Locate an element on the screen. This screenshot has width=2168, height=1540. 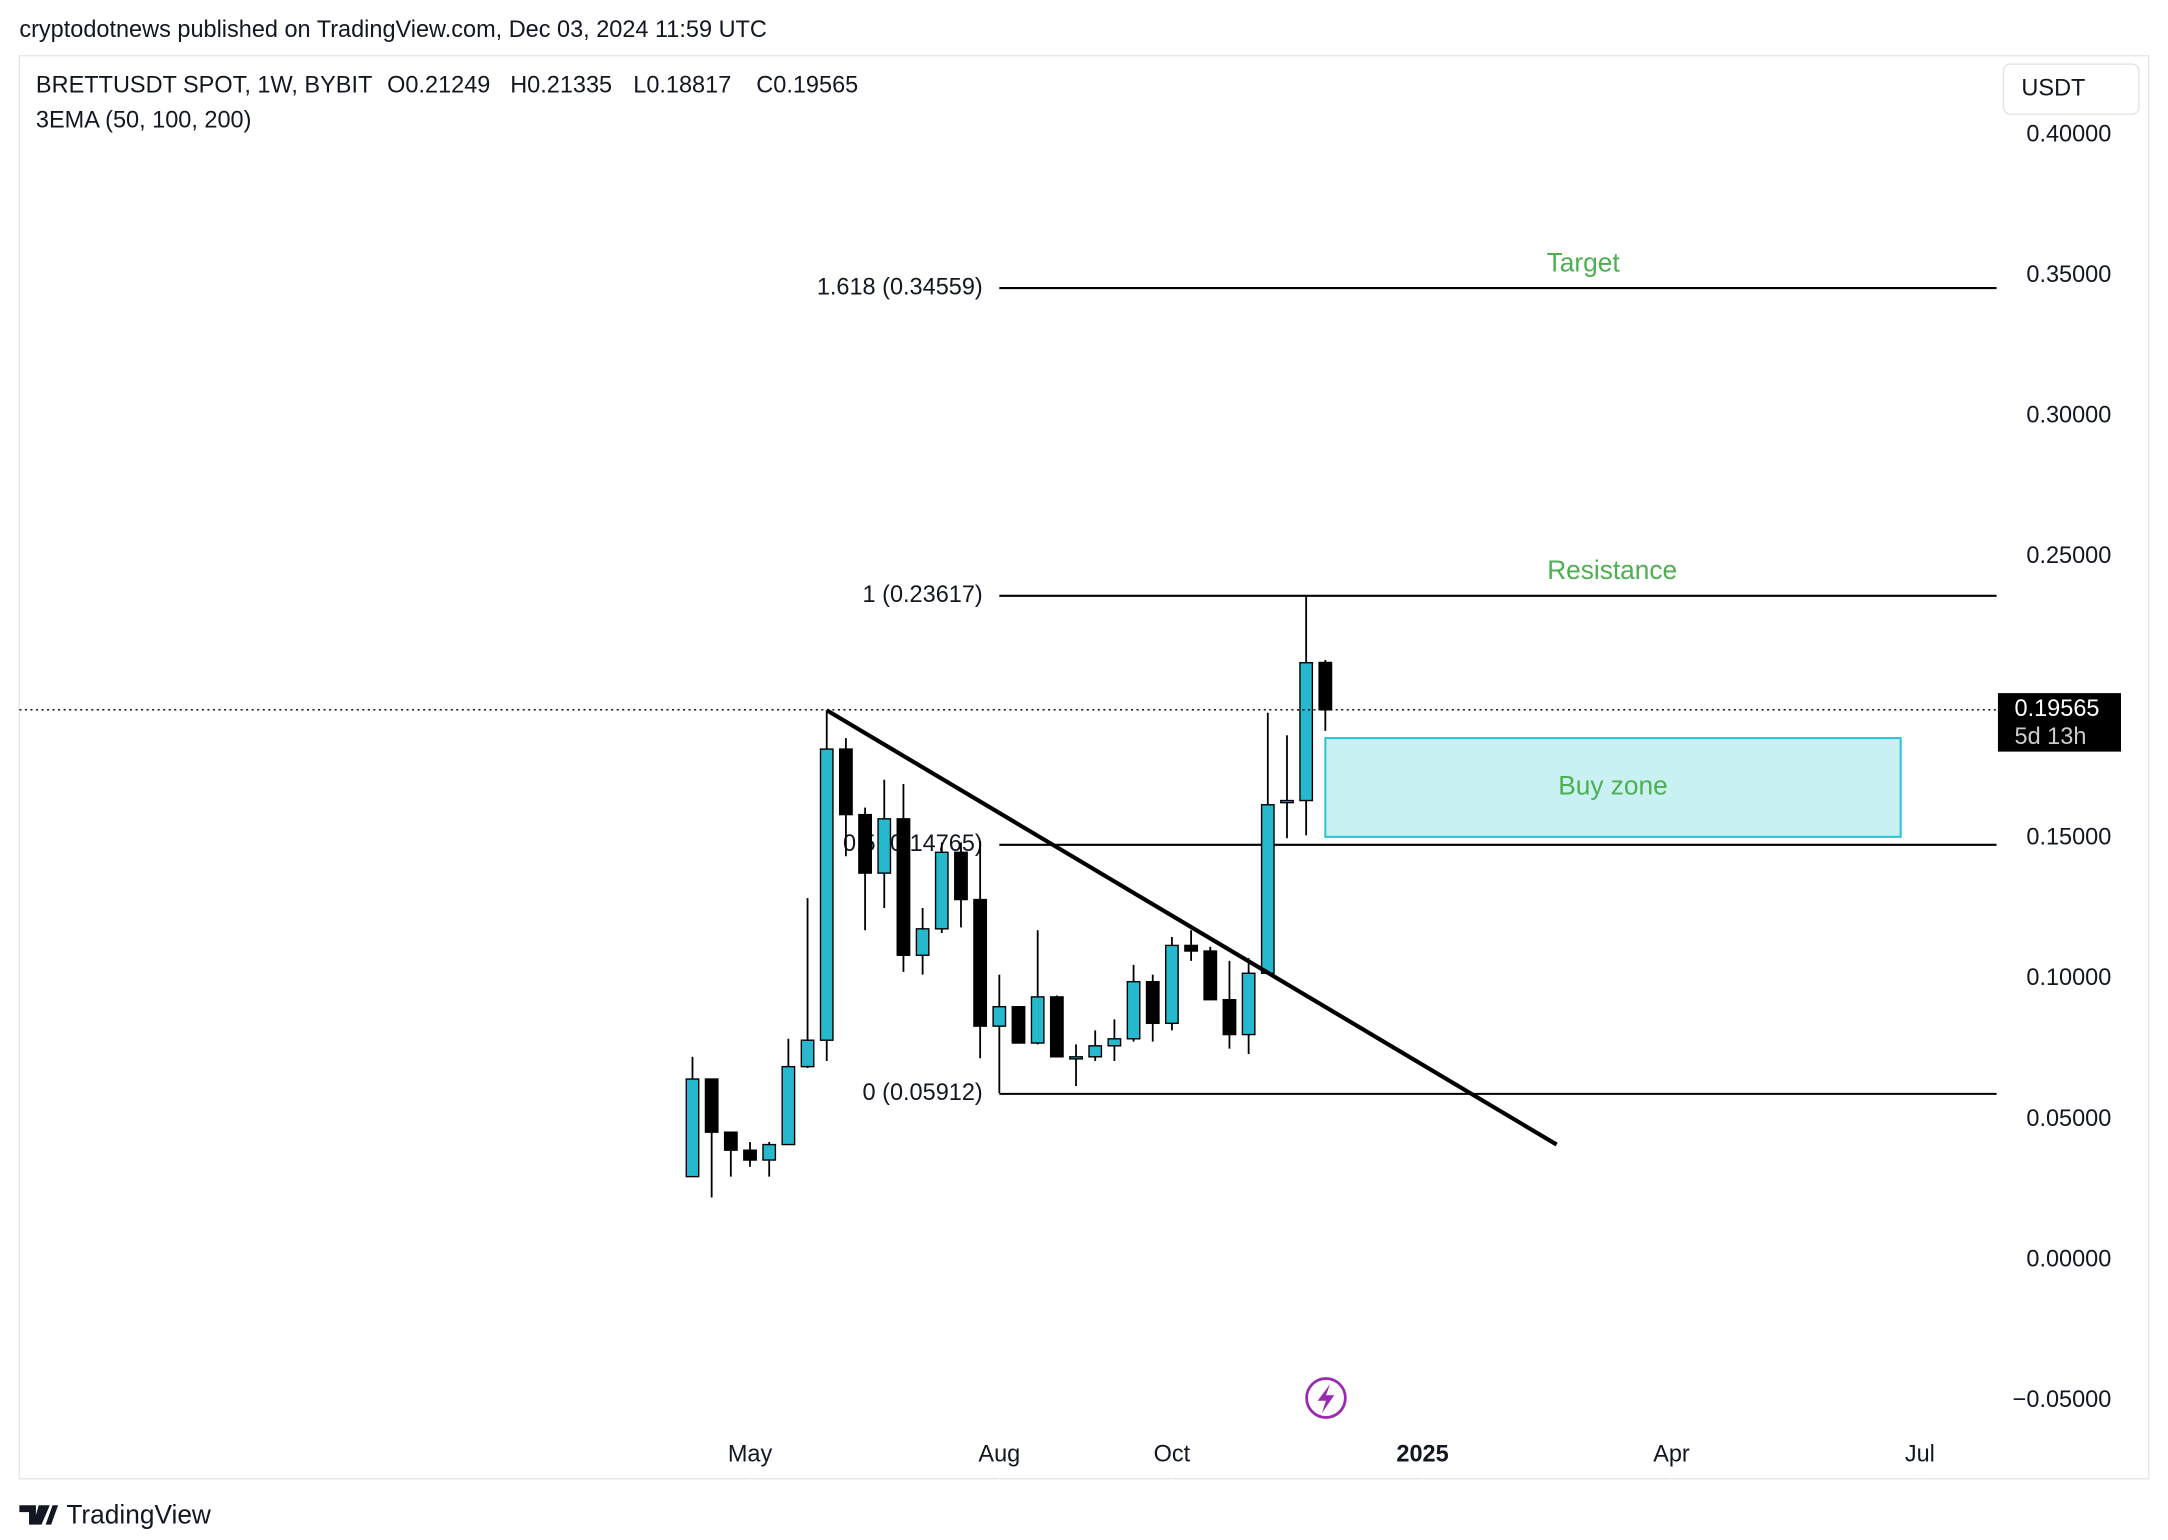
buy-zone is located at coordinates (1613, 787).